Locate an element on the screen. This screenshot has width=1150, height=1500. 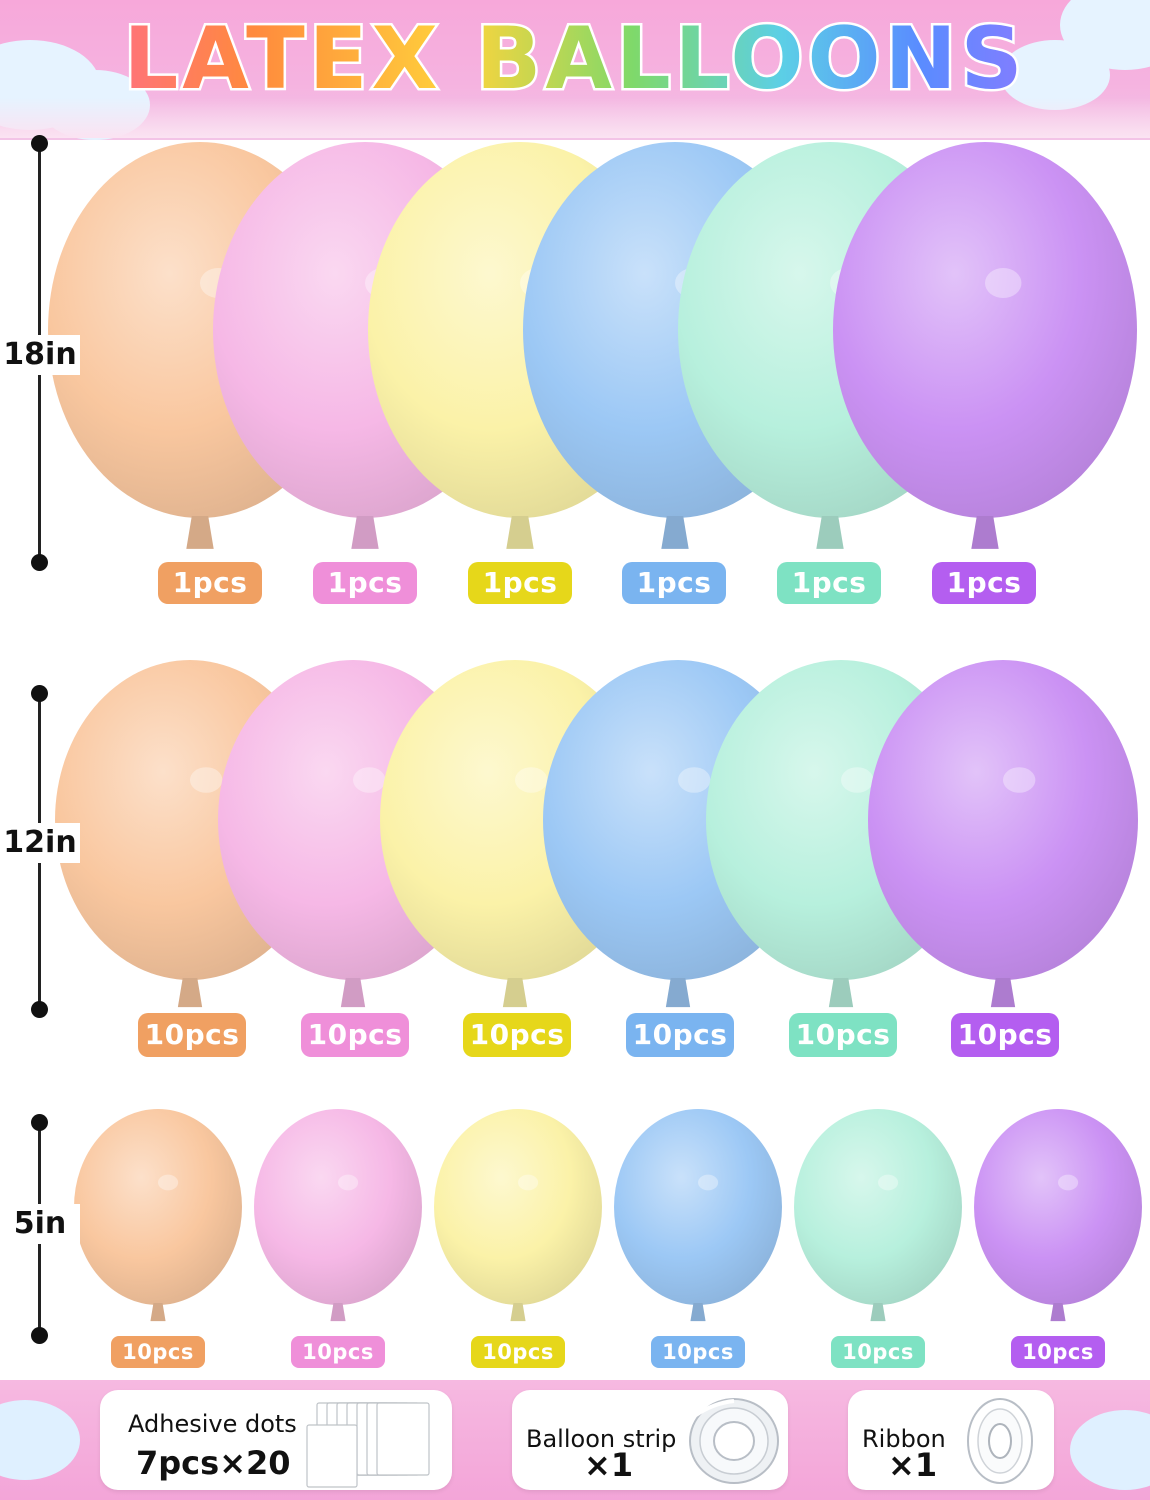
accessories-panel: Adhesive dots 7pcs×20 Balloon strip ×1 is located at coordinates (575, 1440).